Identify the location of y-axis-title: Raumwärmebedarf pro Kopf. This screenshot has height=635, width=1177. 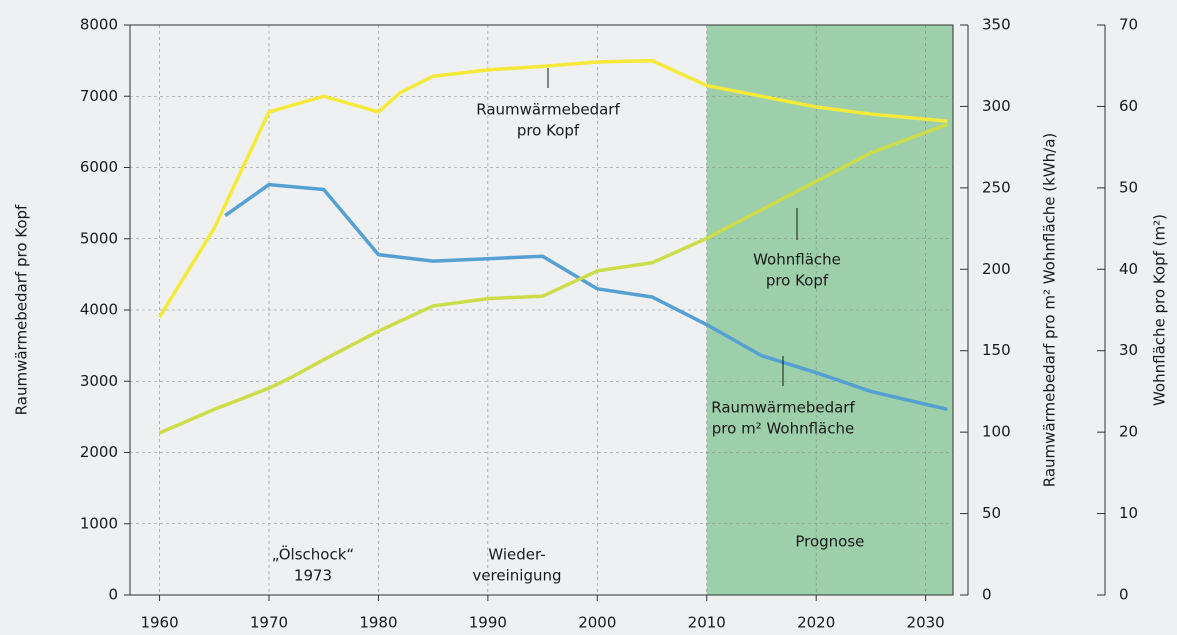
(22, 309).